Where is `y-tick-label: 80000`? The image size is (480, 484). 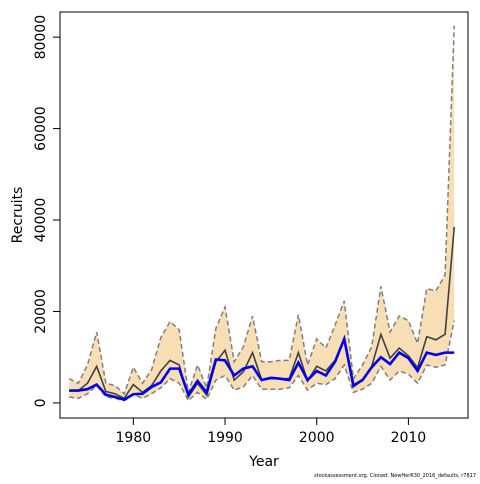 y-tick-label: 80000 is located at coordinates (41, 37).